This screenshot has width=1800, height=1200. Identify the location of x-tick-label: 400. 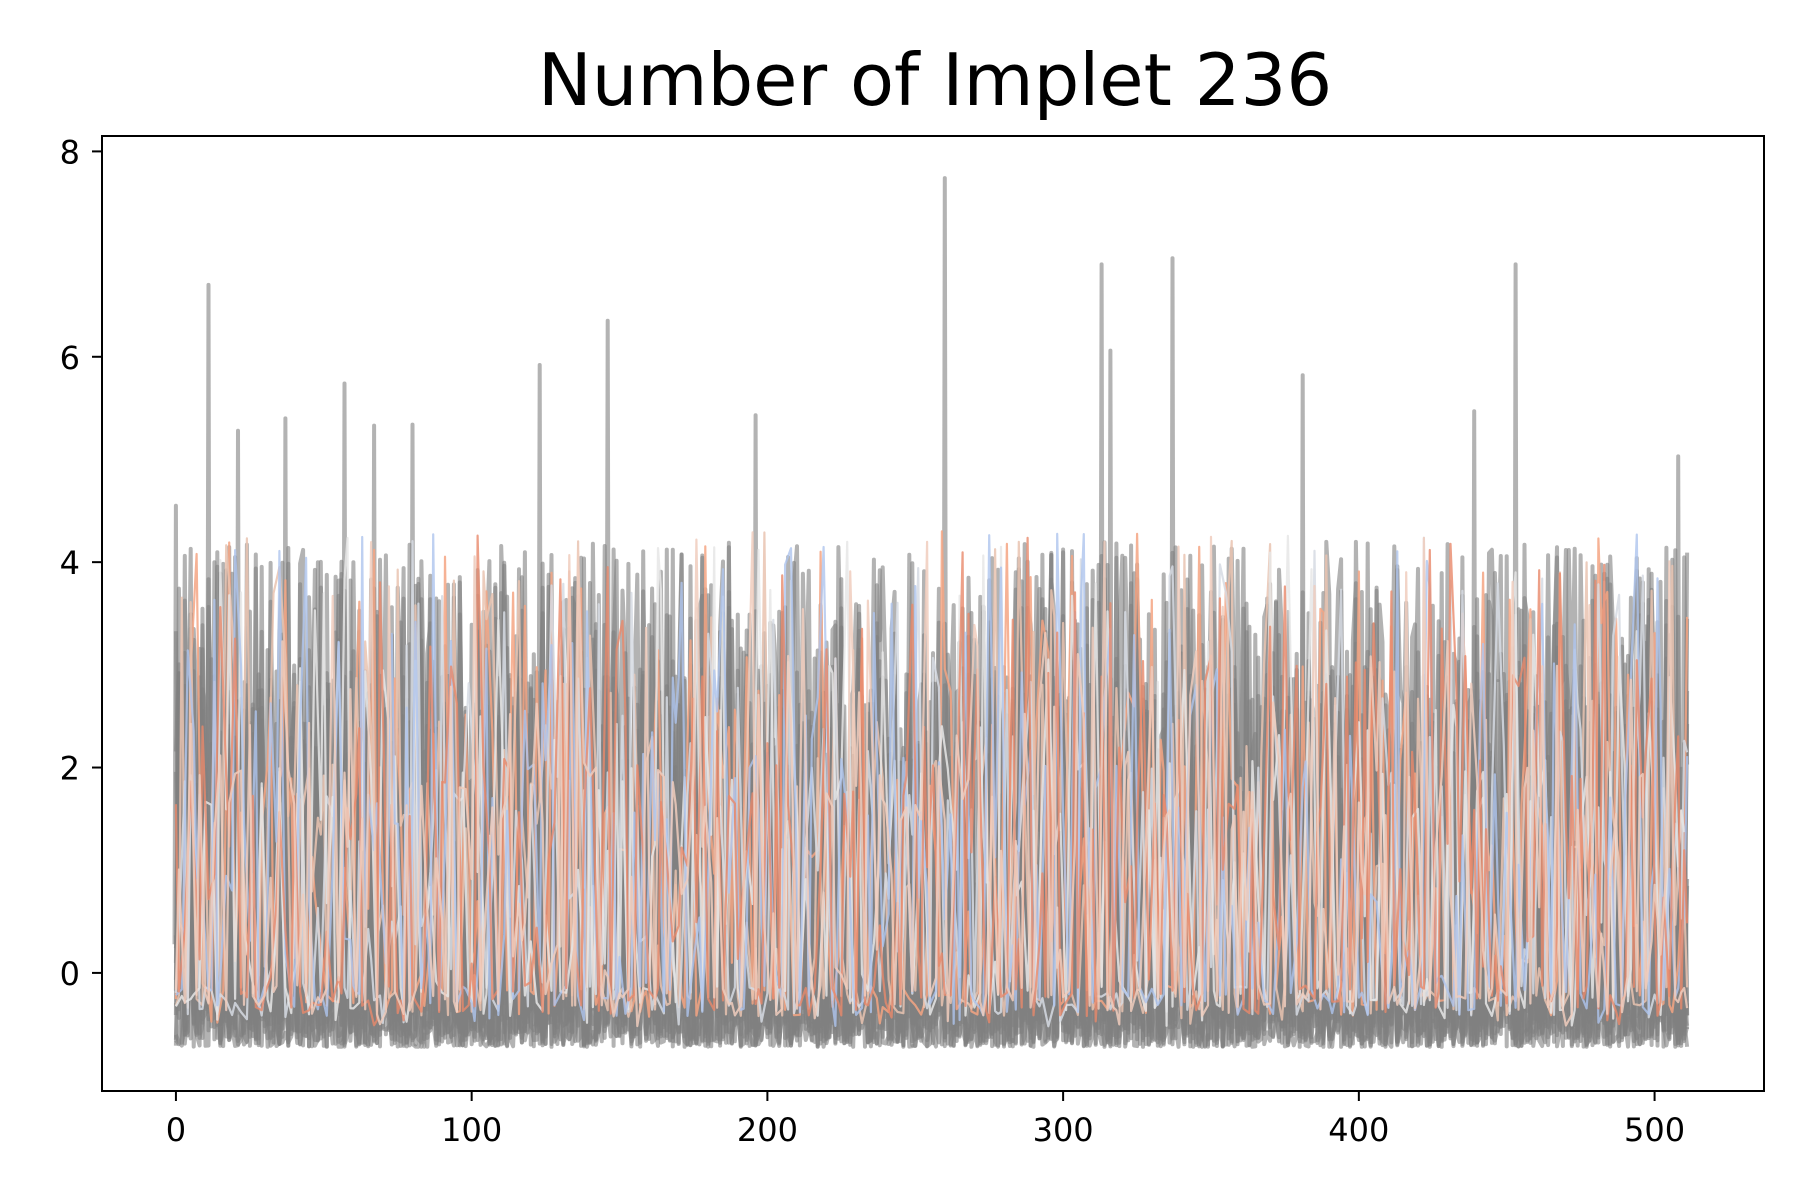
(1358, 1130).